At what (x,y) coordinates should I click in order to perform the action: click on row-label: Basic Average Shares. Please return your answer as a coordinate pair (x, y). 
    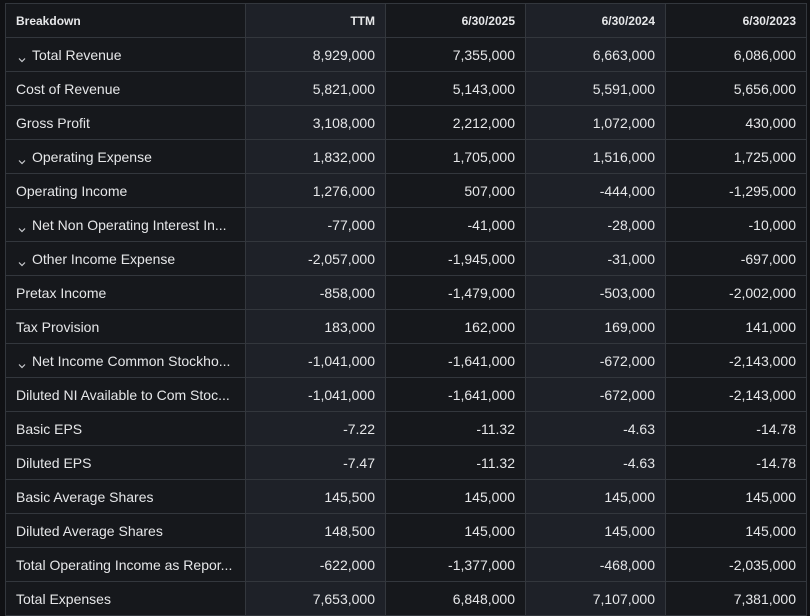
    Looking at the image, I should click on (85, 496).